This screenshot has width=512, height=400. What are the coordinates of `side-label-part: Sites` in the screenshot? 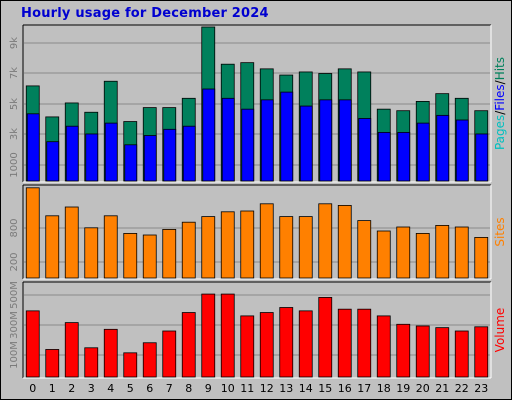 It's located at (500, 231).